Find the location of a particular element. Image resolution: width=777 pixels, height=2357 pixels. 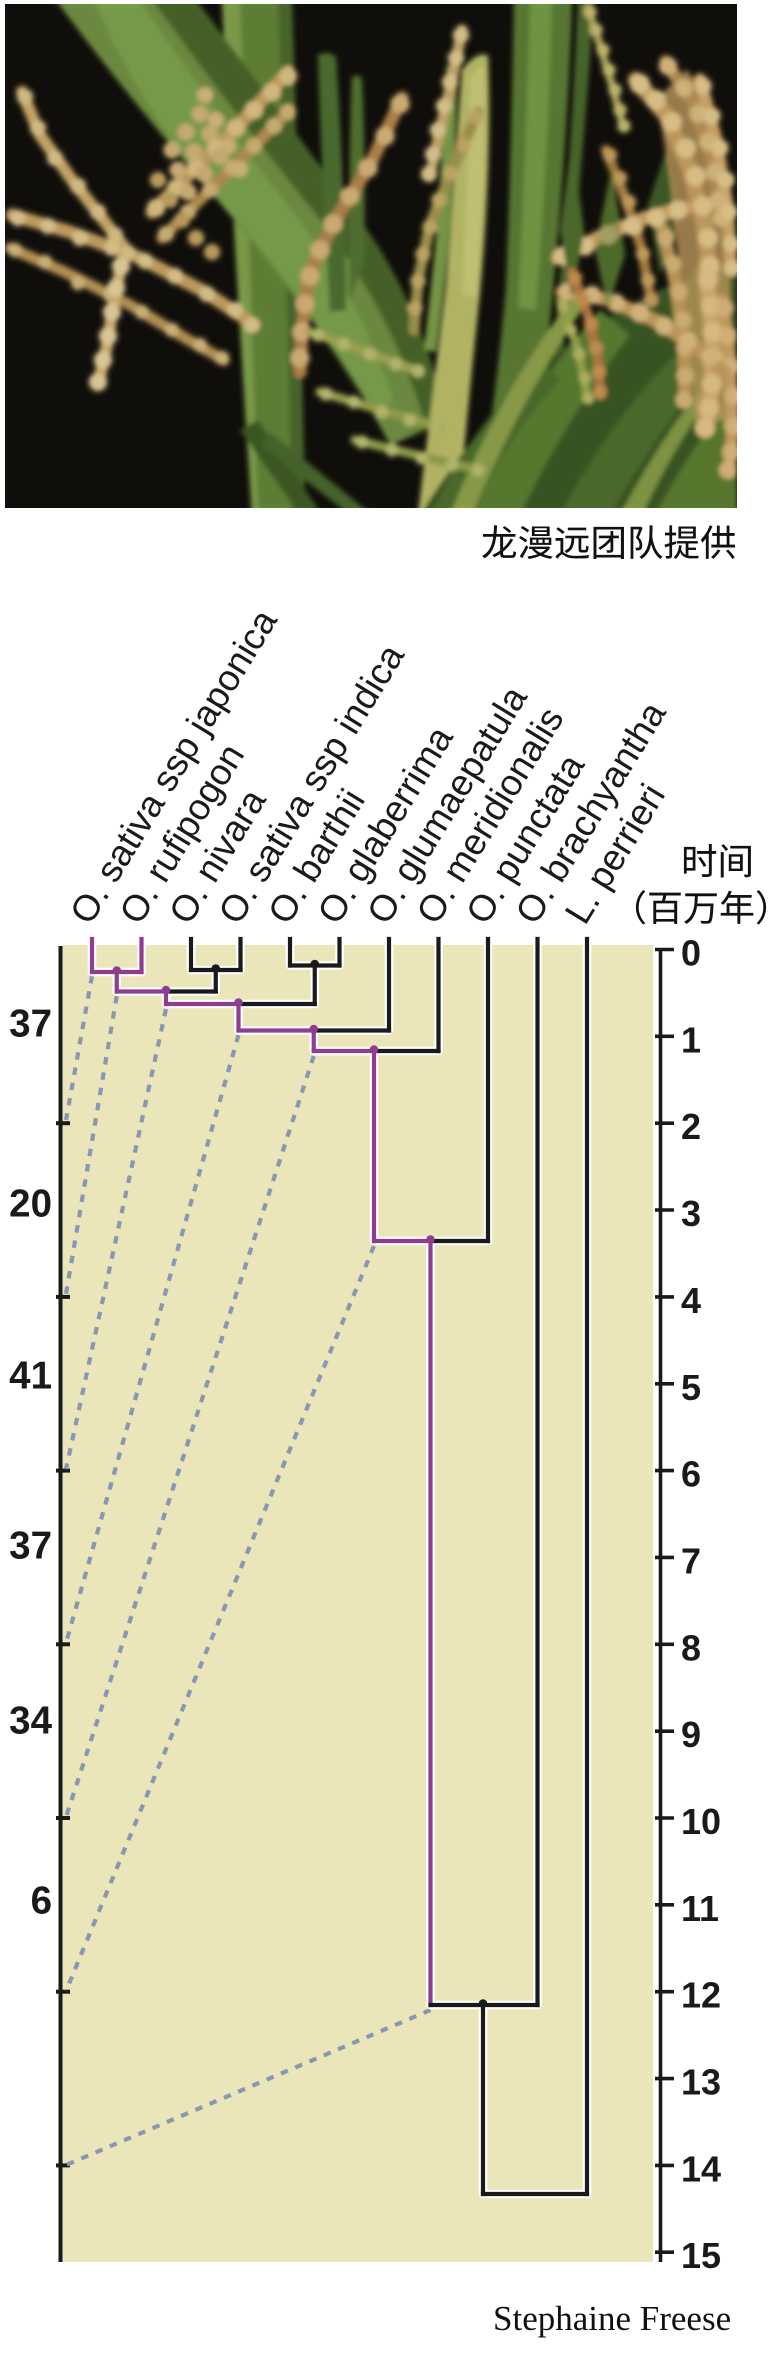

svg-text: 12 is located at coordinates (701, 1995).